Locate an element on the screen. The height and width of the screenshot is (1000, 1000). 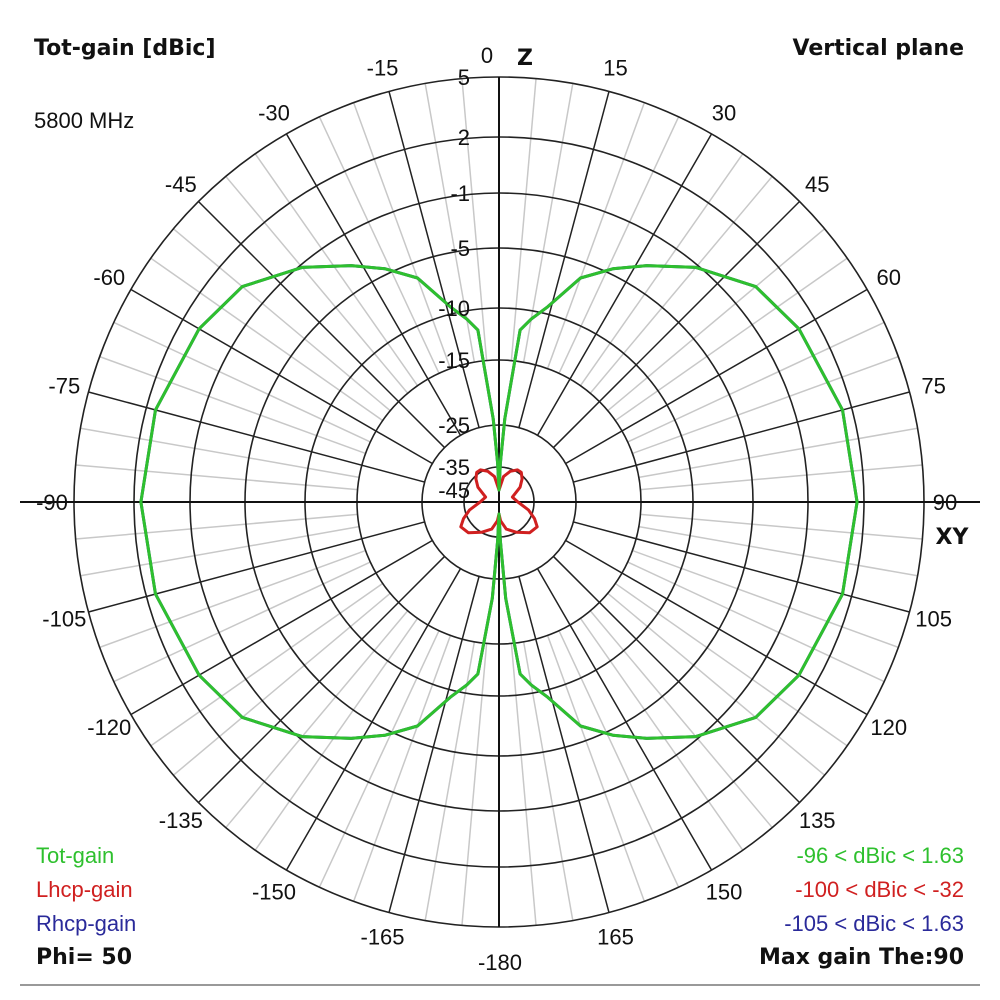
z-axis-label: Z is located at coordinates (525, 58).